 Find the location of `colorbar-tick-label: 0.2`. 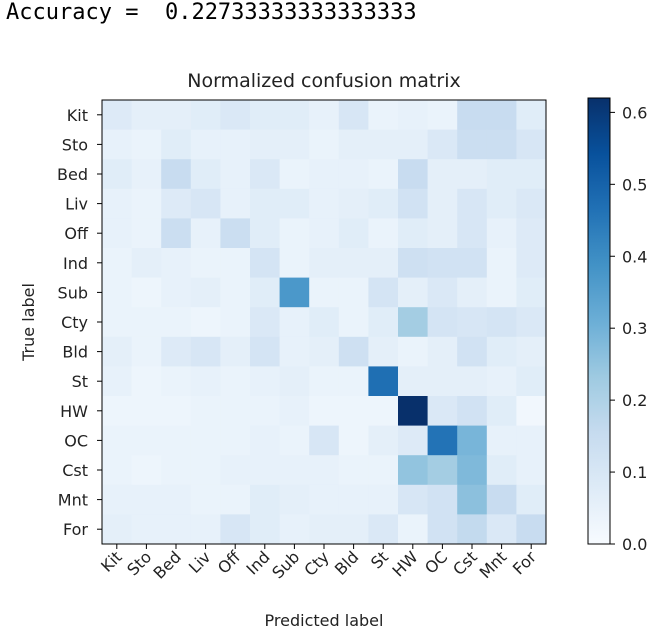

colorbar-tick-label: 0.2 is located at coordinates (634, 400).